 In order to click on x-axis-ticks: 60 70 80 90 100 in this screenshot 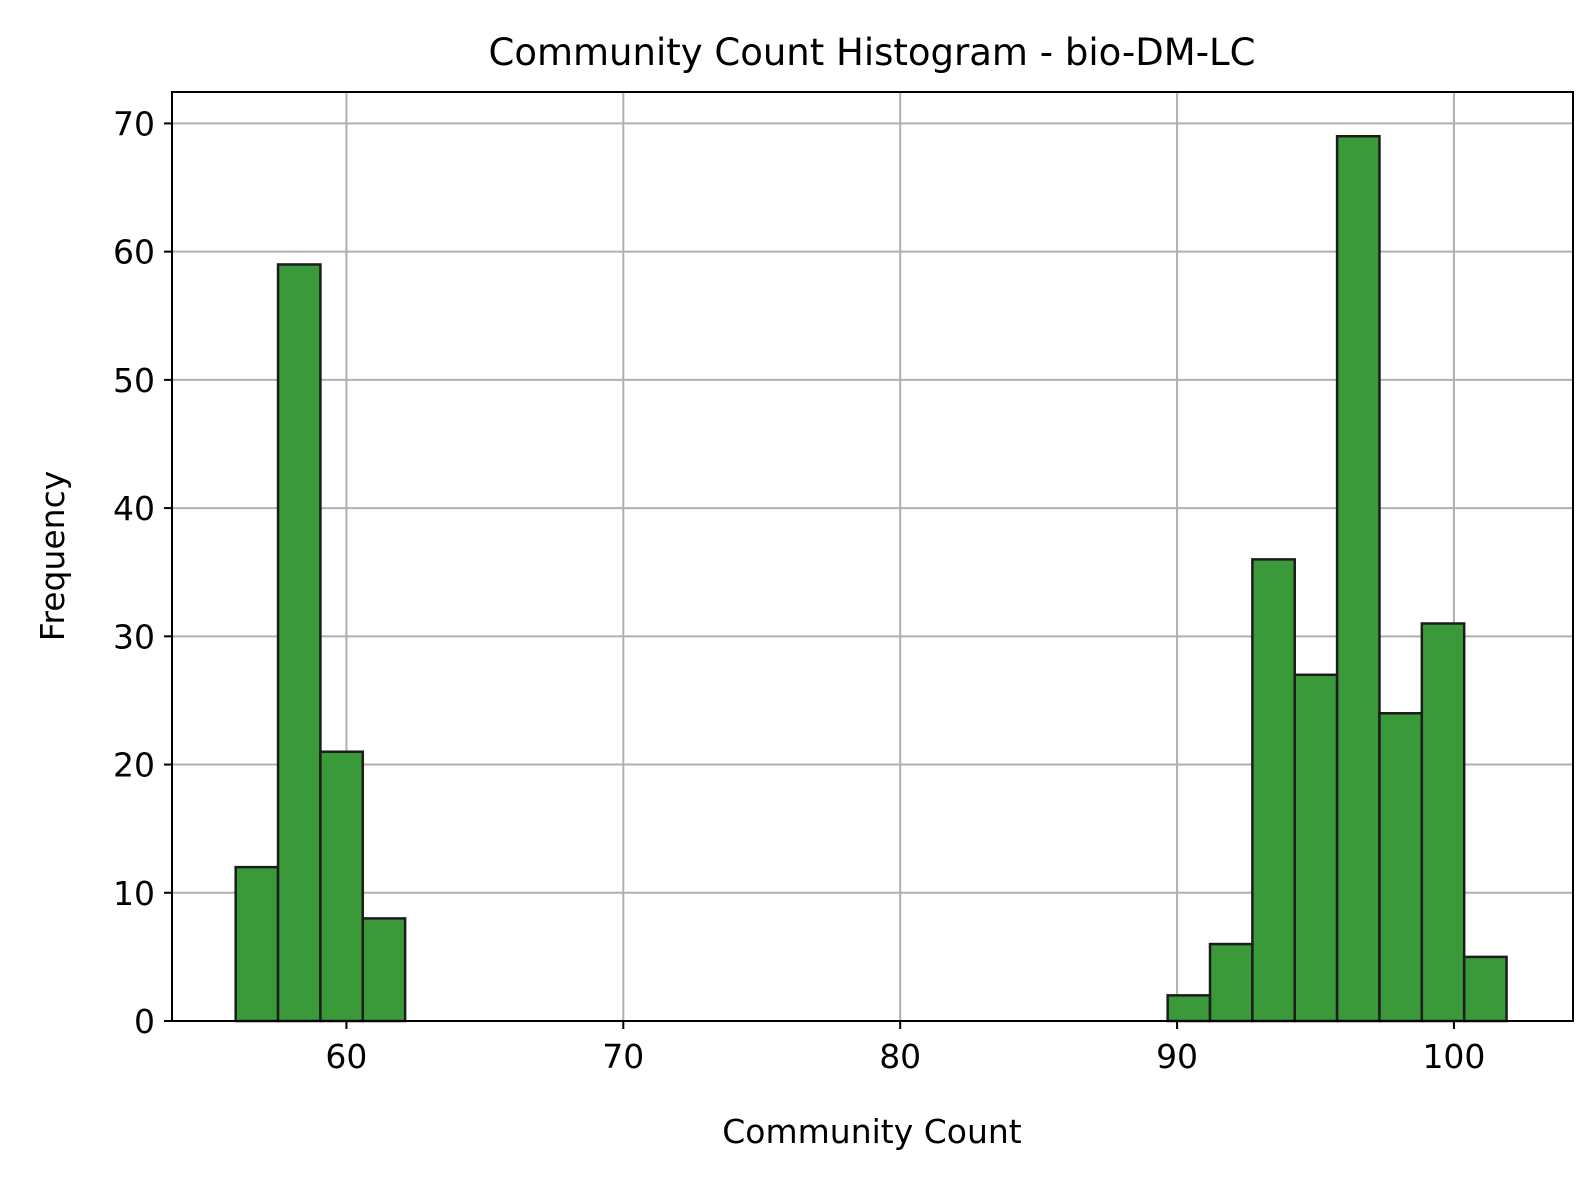, I will do `click(905, 1048)`.